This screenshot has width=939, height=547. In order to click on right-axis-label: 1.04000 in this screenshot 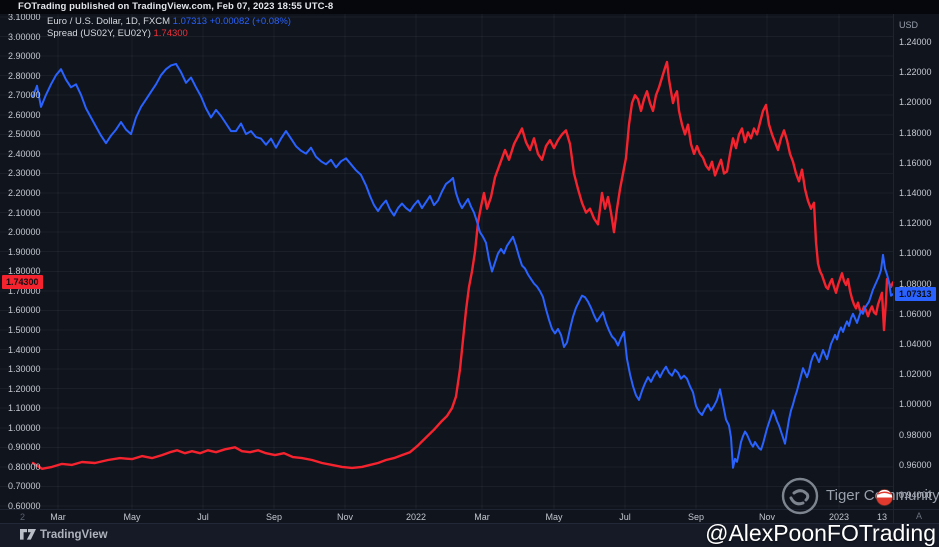, I will do `click(915, 344)`.